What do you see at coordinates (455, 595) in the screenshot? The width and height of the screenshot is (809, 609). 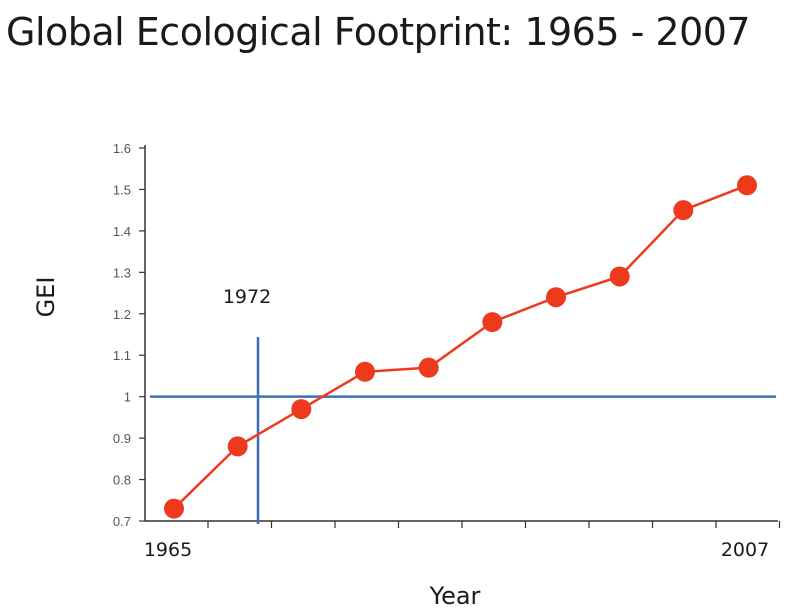 I see `x-axis-label: Year` at bounding box center [455, 595].